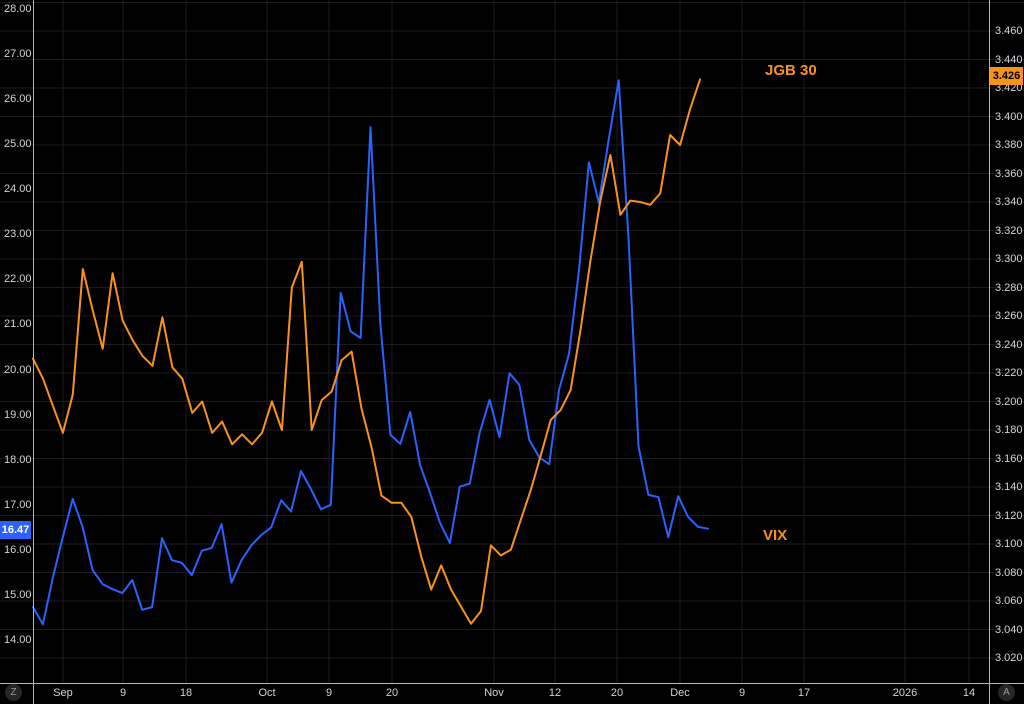  I want to click on left-axis-tick-label: 20.00, so click(18, 369).